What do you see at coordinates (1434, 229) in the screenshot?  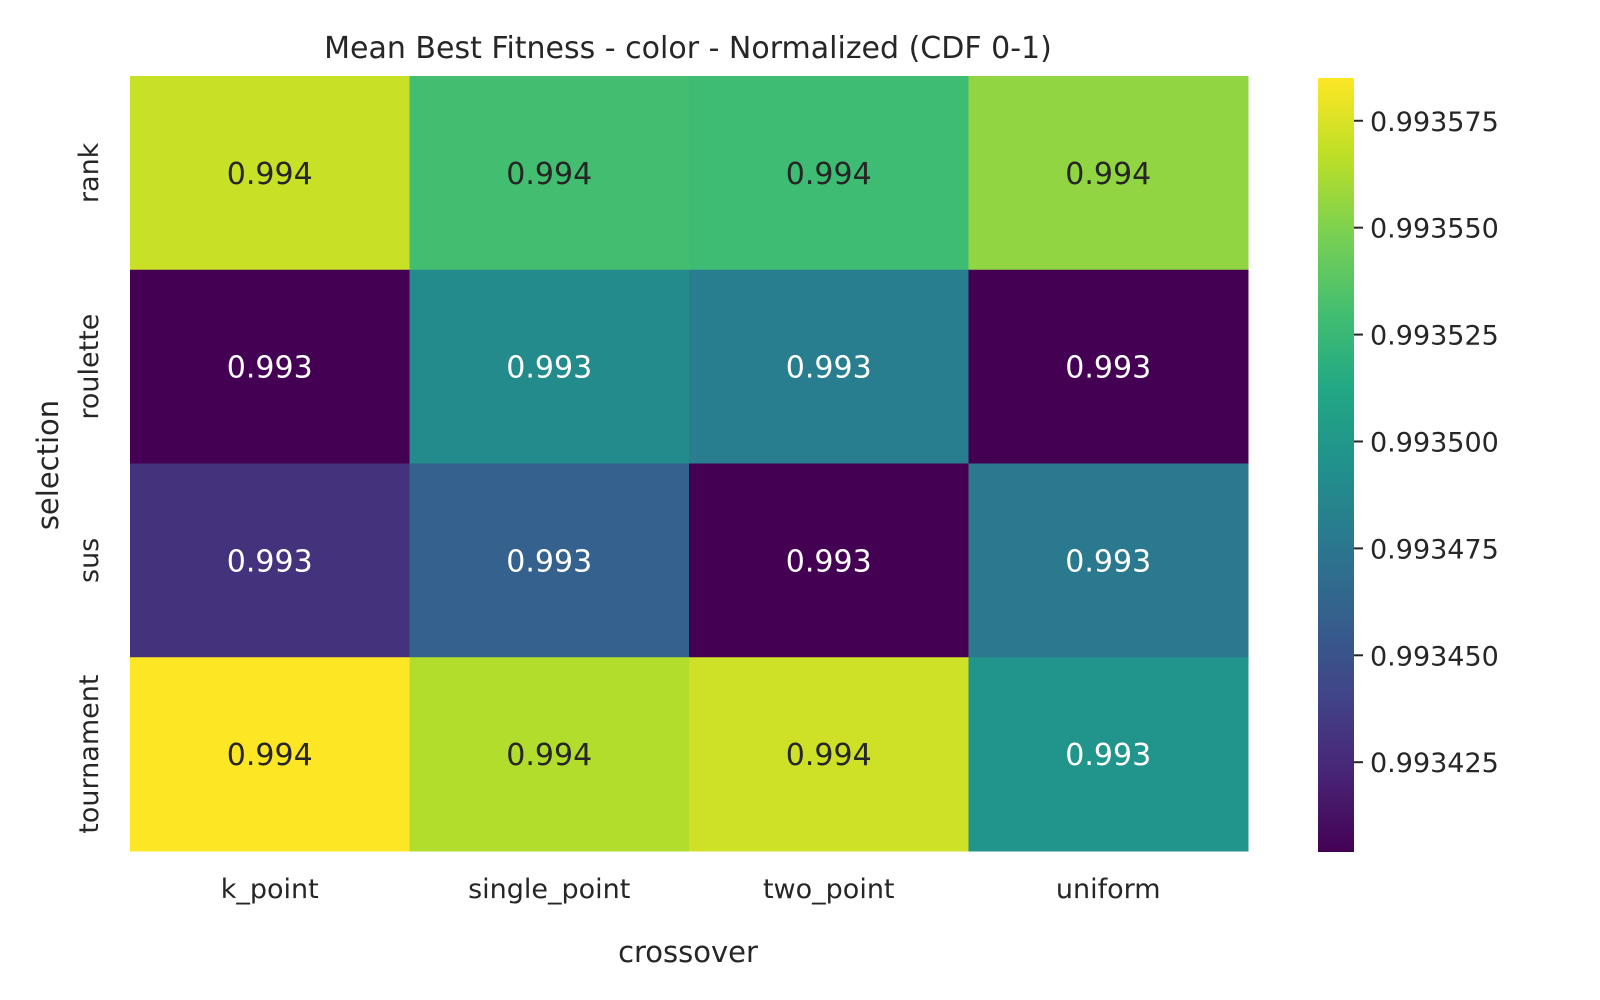 I see `colorbar-tick-label: 0.993550` at bounding box center [1434, 229].